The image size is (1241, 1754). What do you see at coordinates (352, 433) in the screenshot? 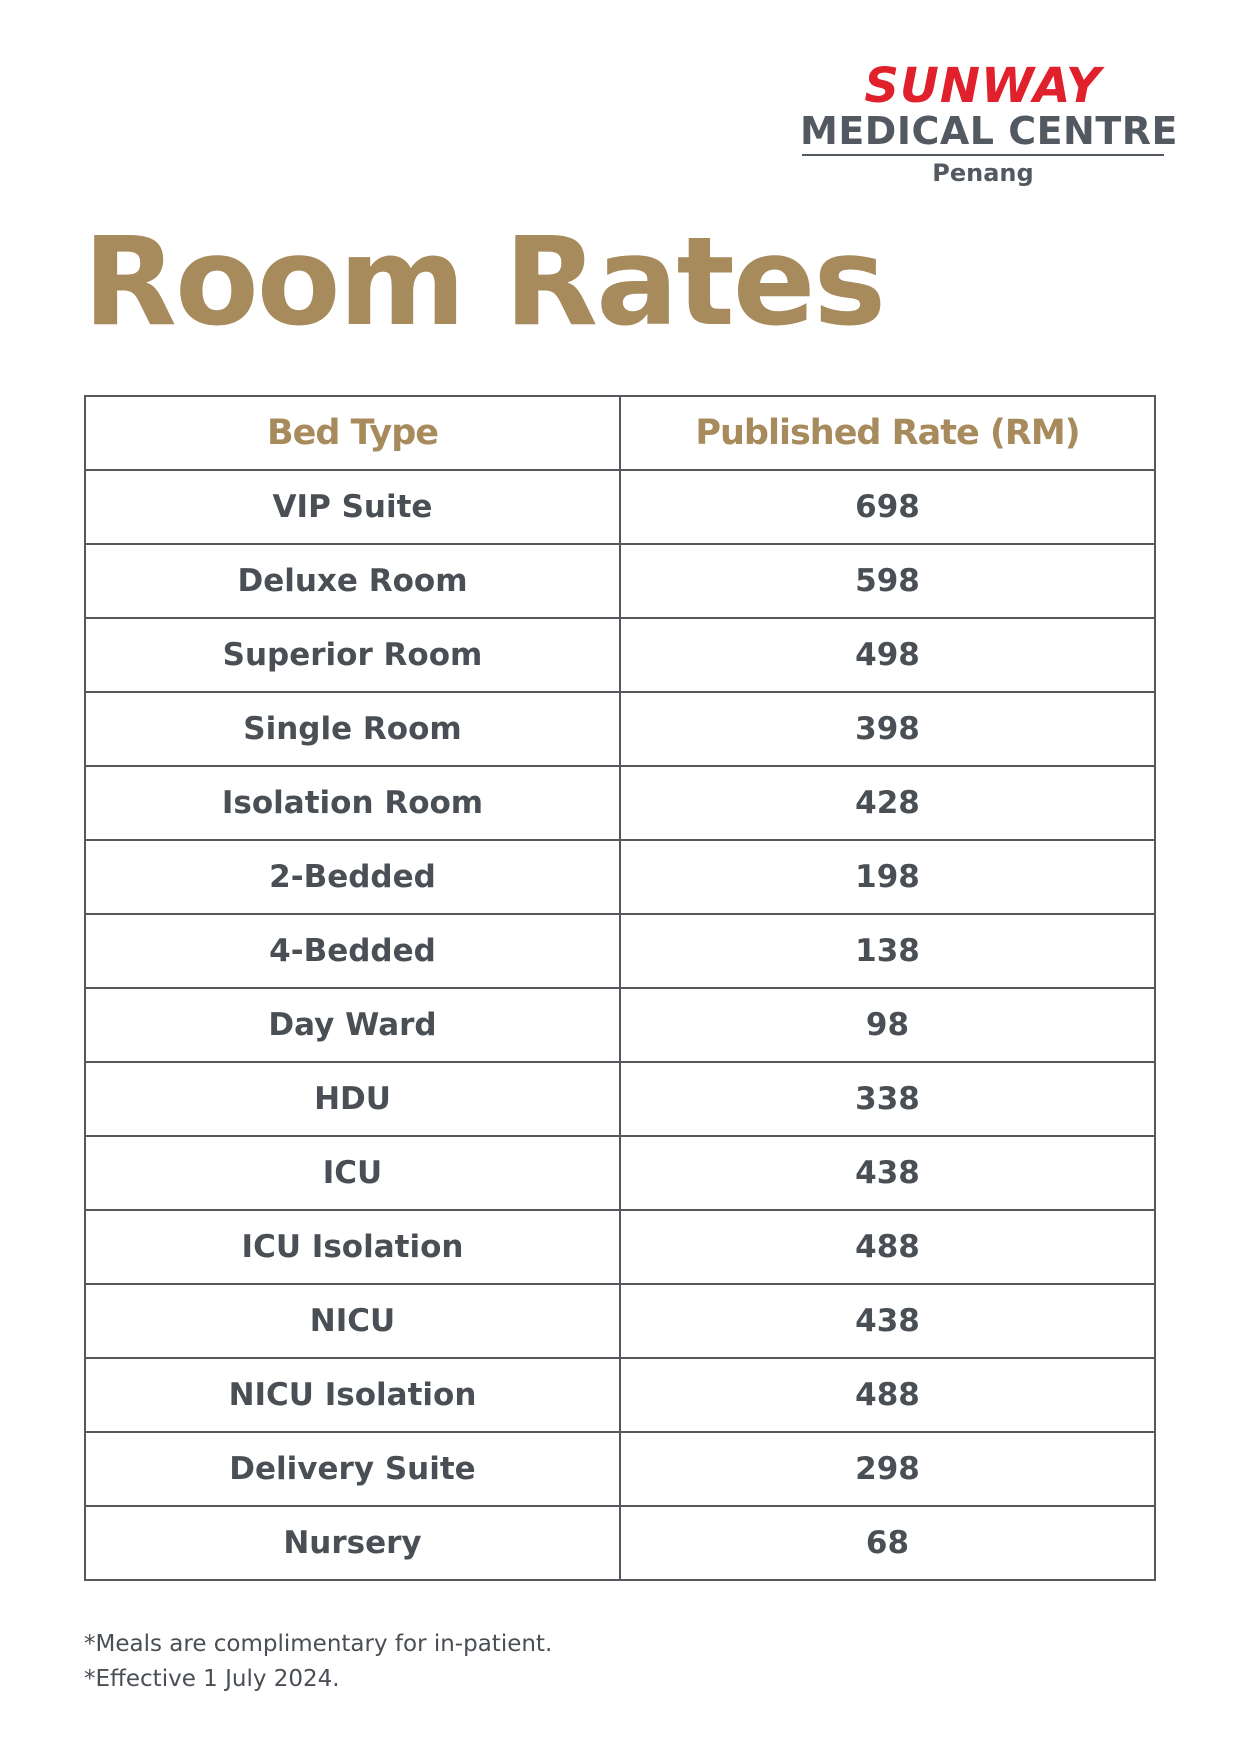
I see `header-bed-type: Bed Type` at bounding box center [352, 433].